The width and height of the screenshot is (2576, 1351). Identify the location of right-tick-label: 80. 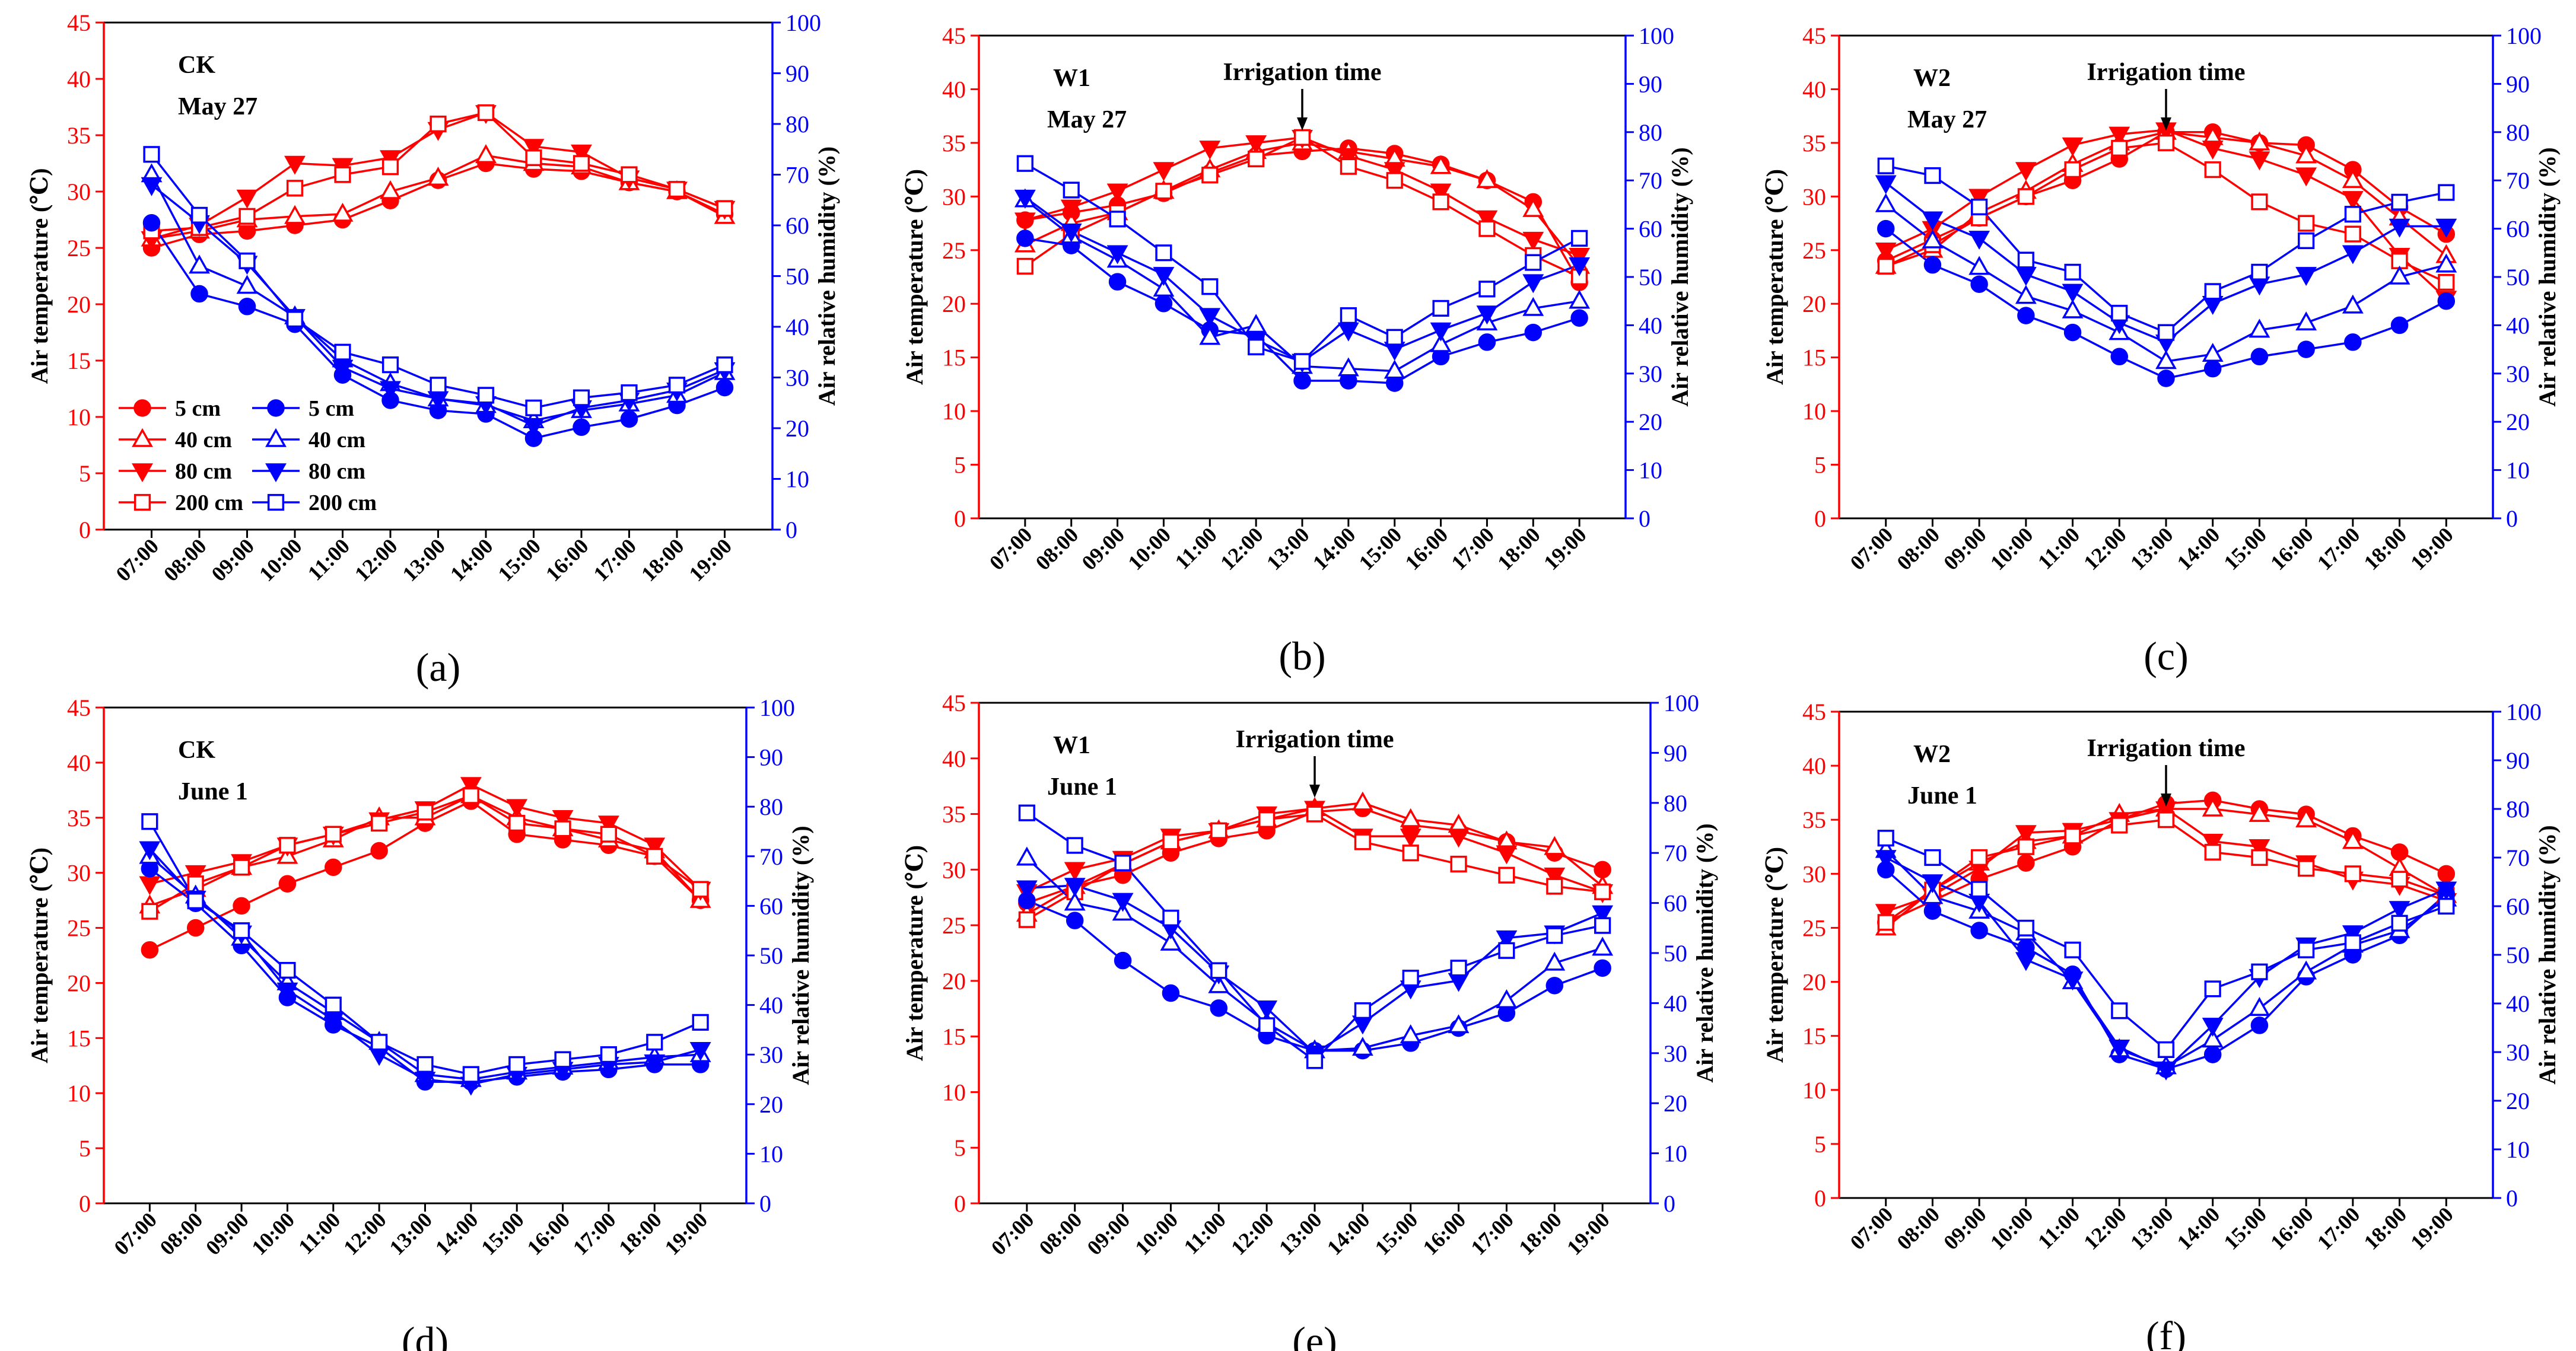
(1650, 132).